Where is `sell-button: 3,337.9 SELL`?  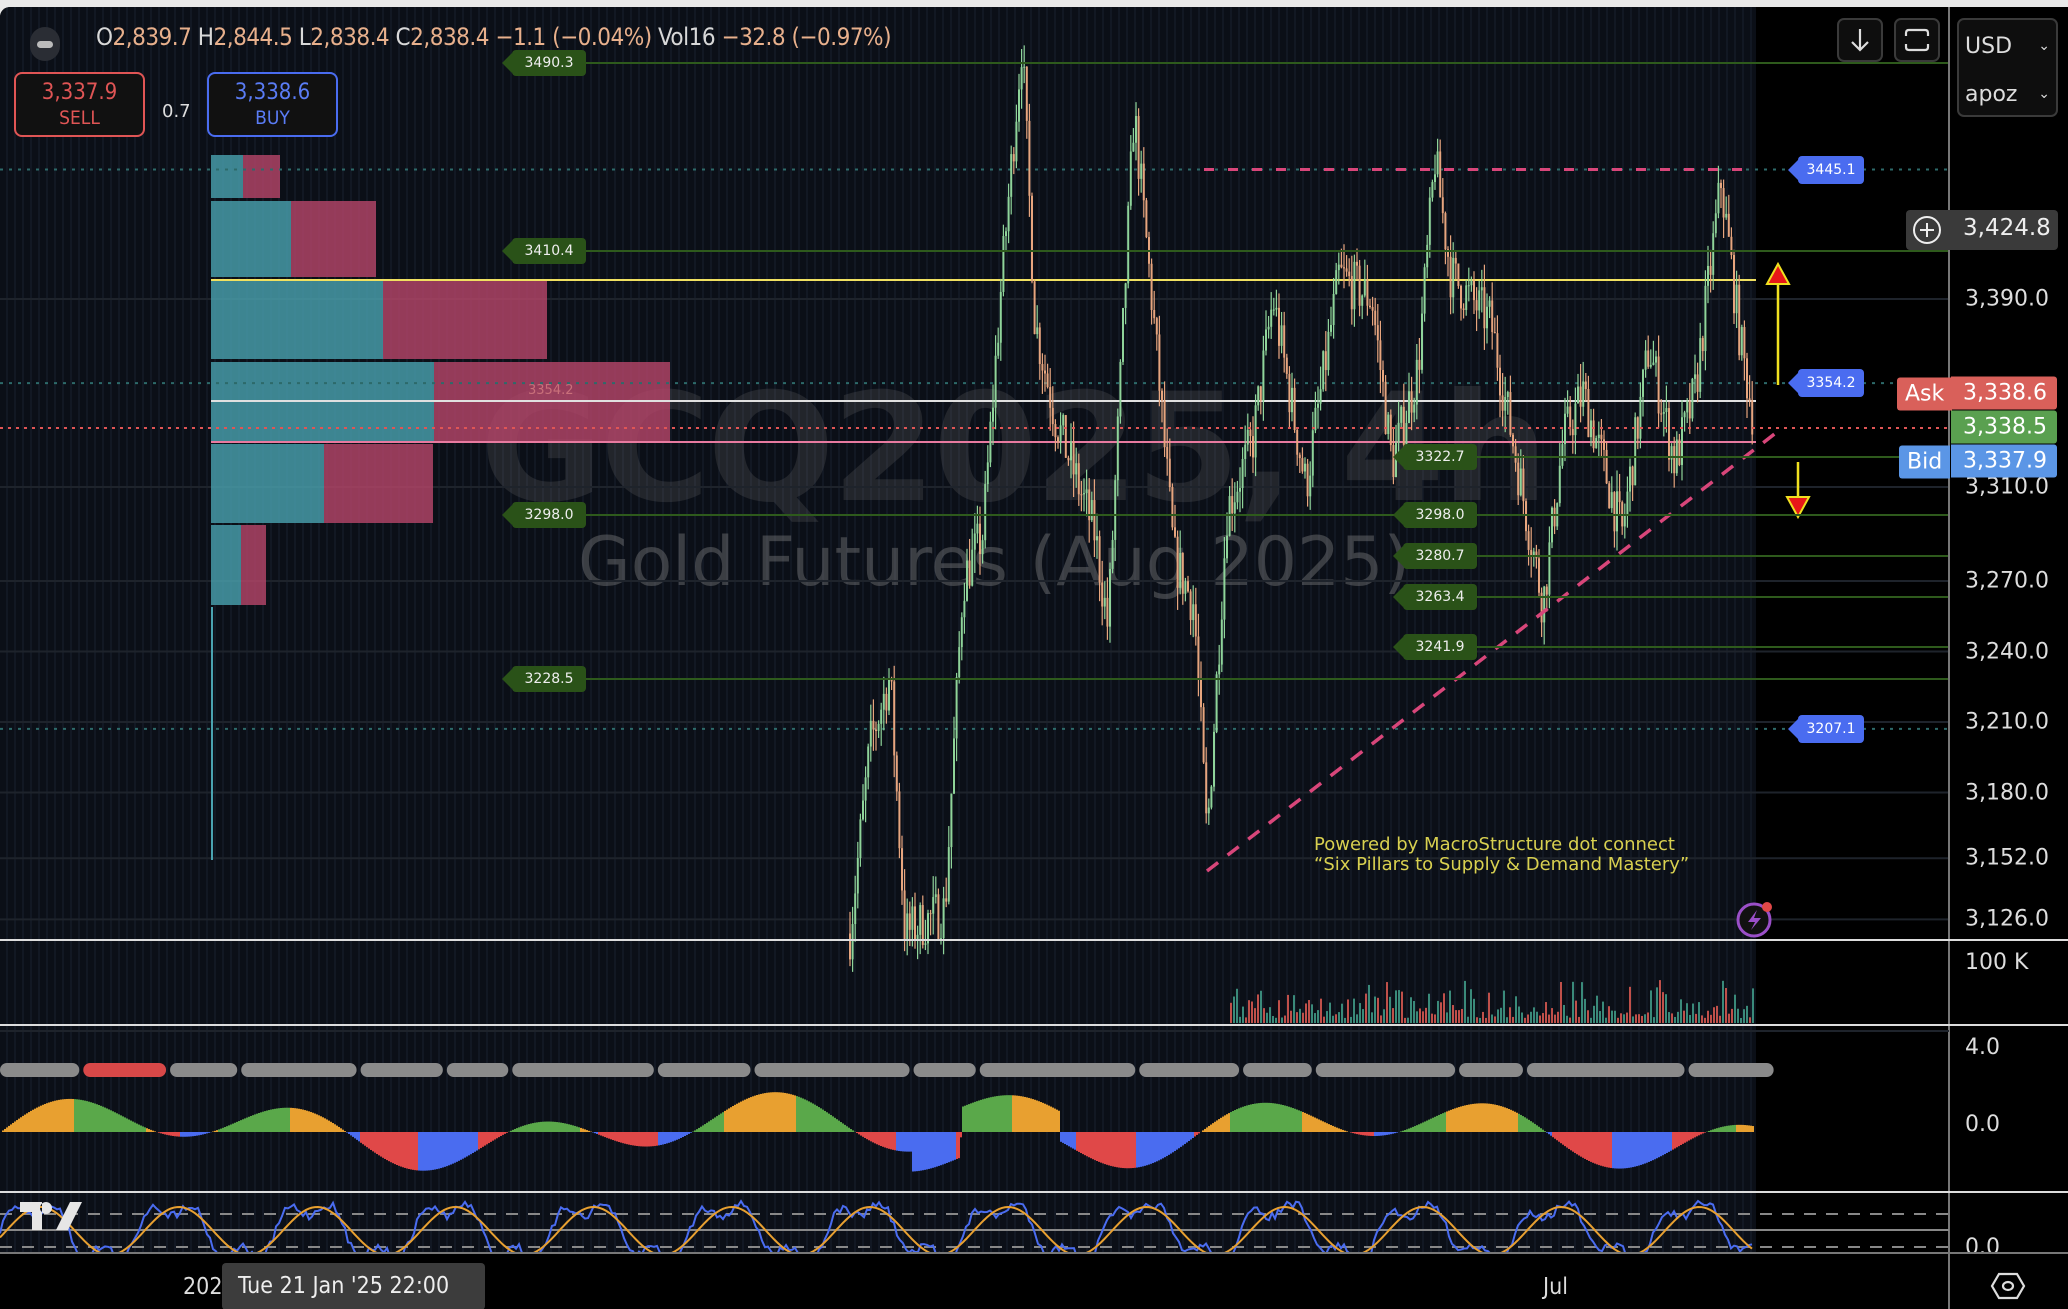 sell-button: 3,337.9 SELL is located at coordinates (79, 104).